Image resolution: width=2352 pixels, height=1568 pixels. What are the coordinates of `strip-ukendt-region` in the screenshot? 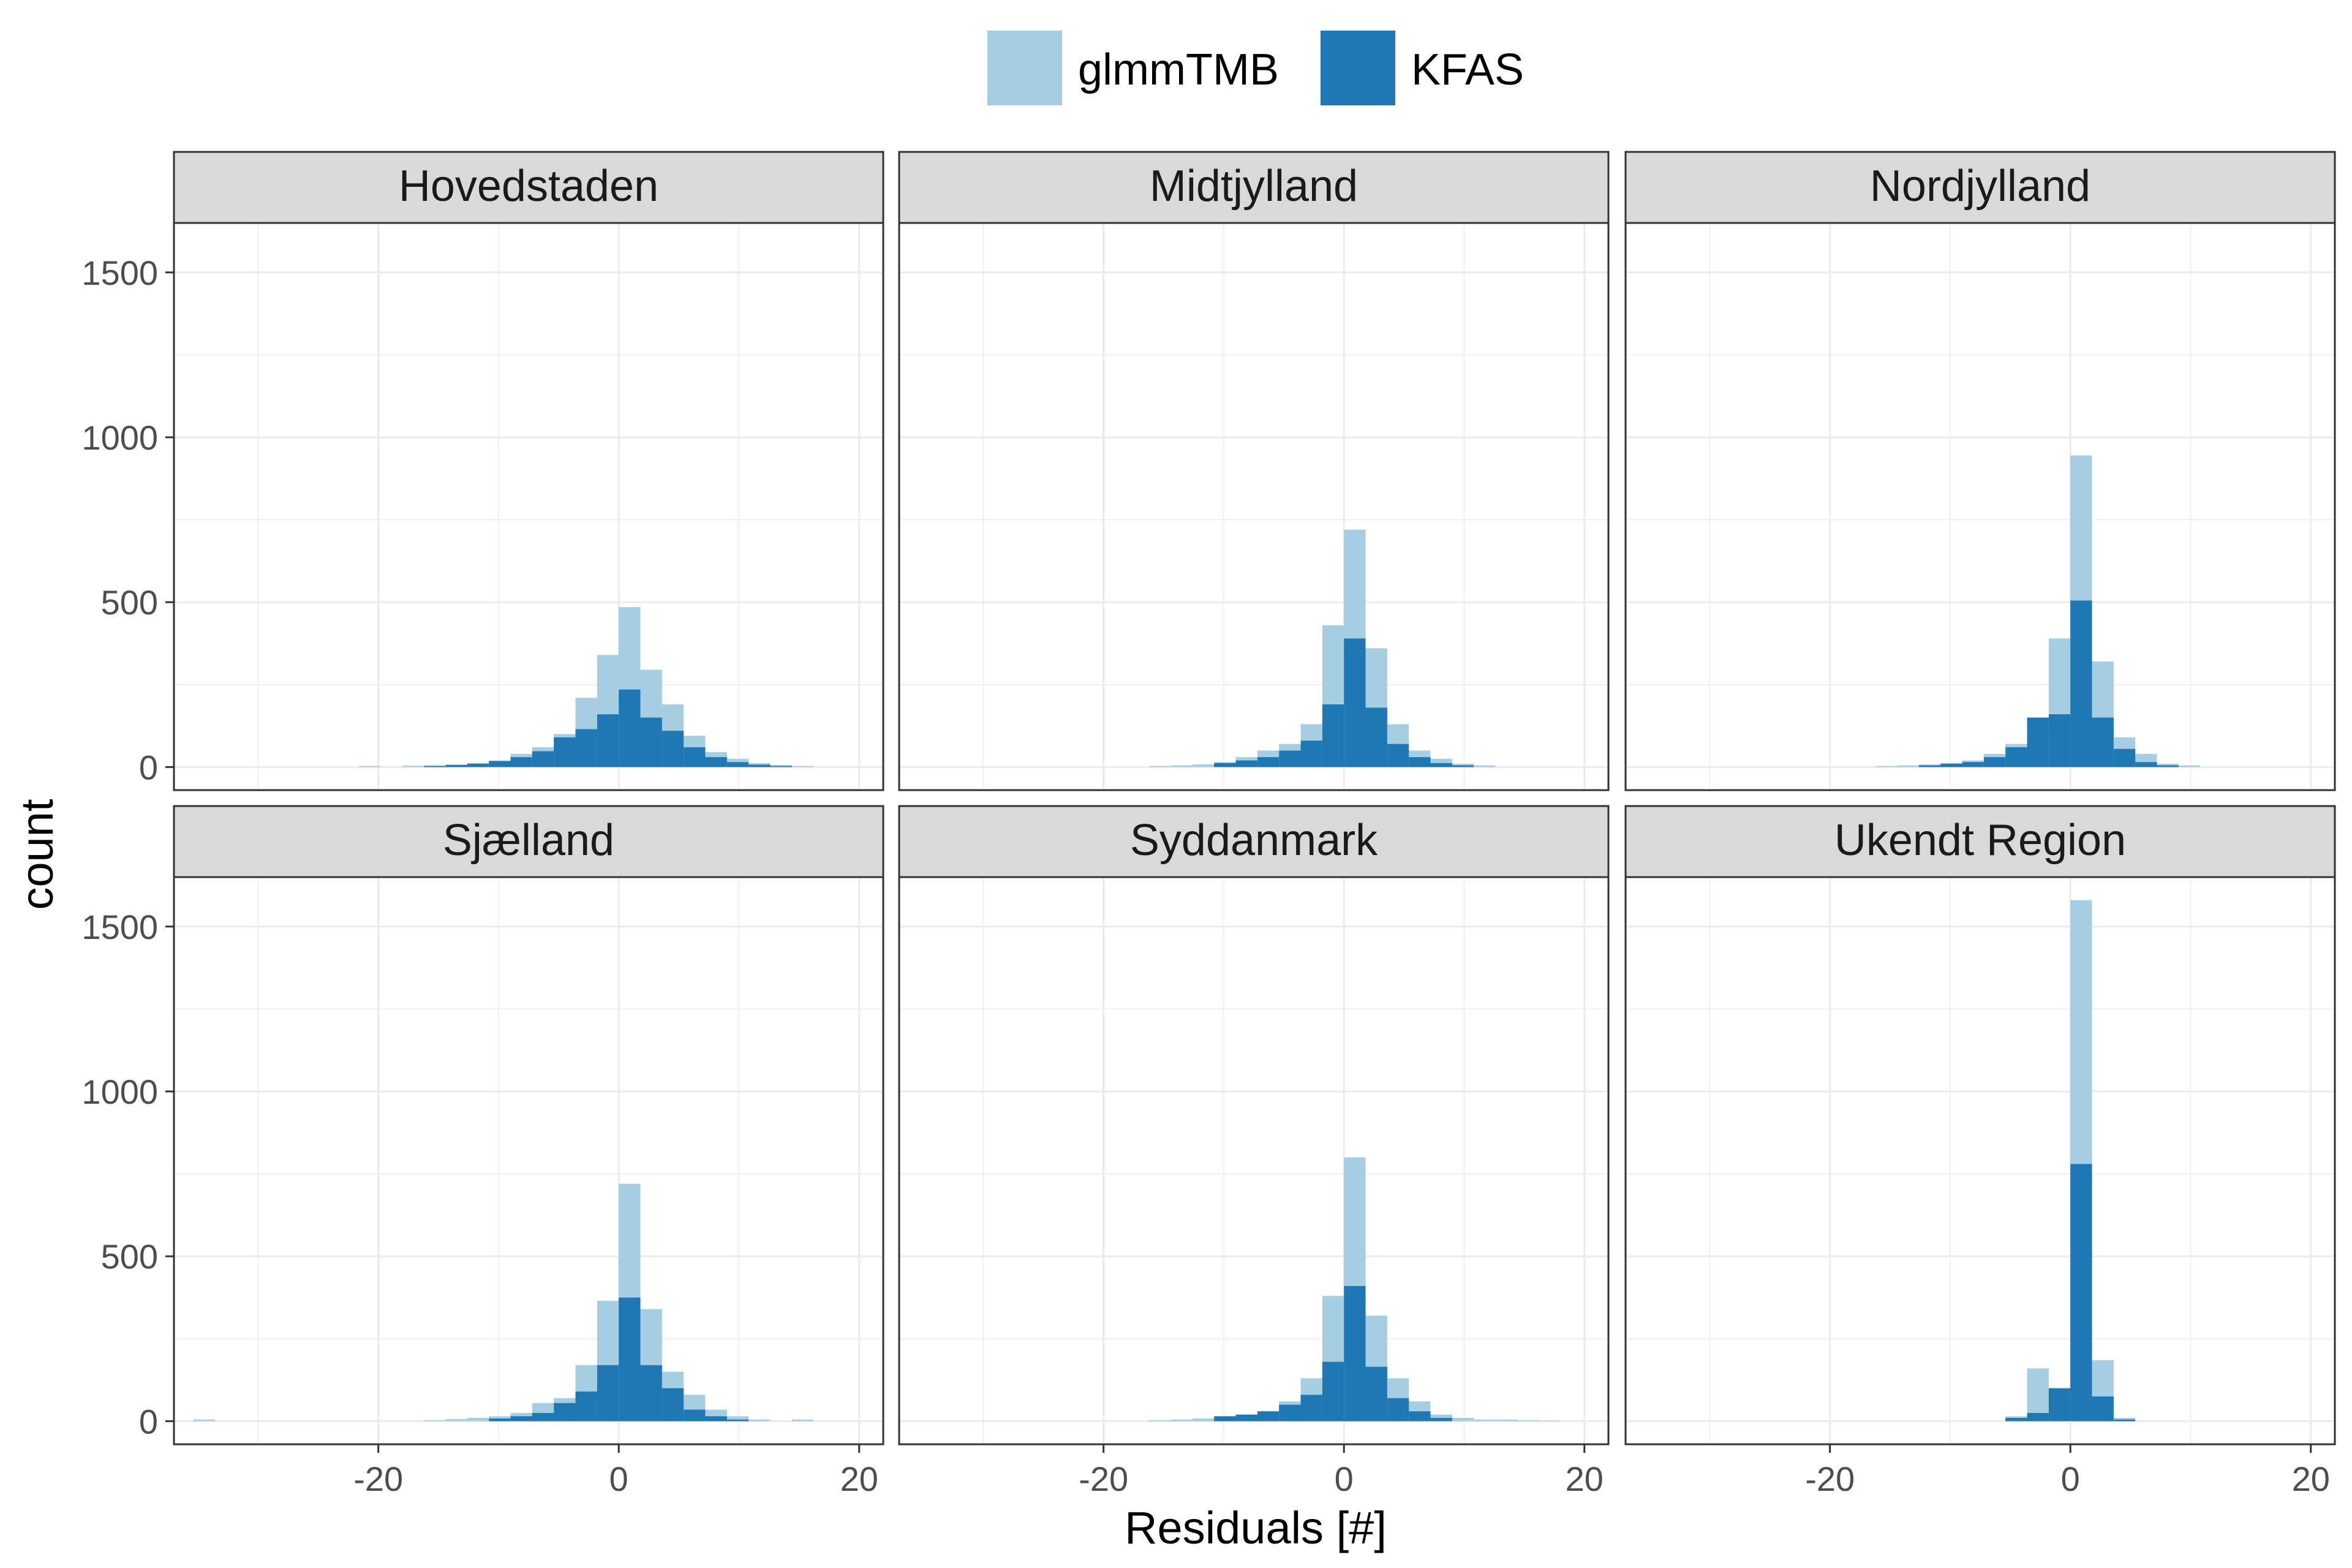 It's located at (1980, 842).